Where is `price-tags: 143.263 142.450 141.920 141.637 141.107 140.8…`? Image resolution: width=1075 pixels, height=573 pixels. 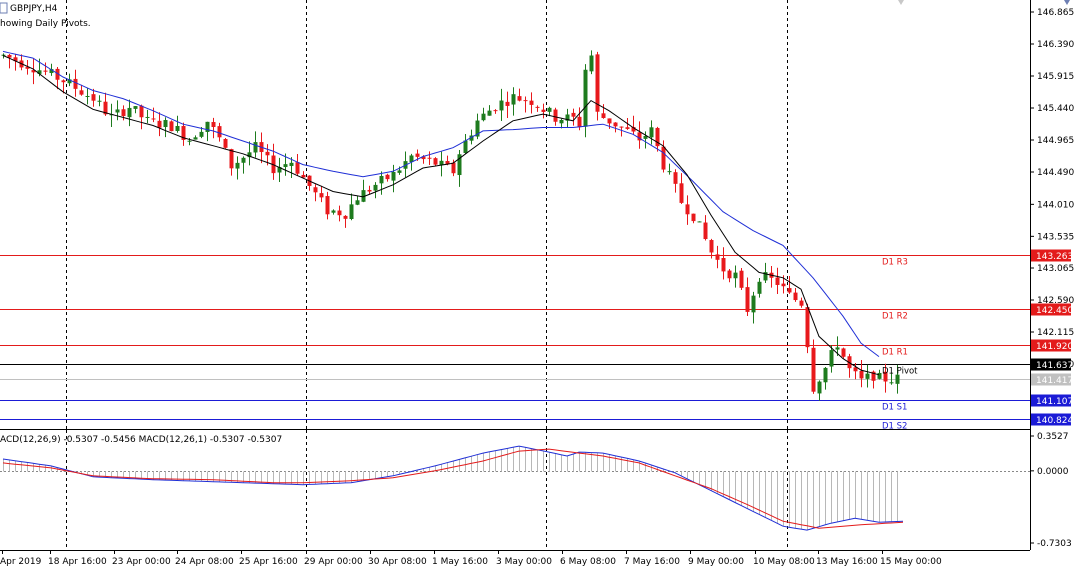
price-tags: 143.263 142.450 141.920 141.637 141.107 140.8… is located at coordinates (1052, 337).